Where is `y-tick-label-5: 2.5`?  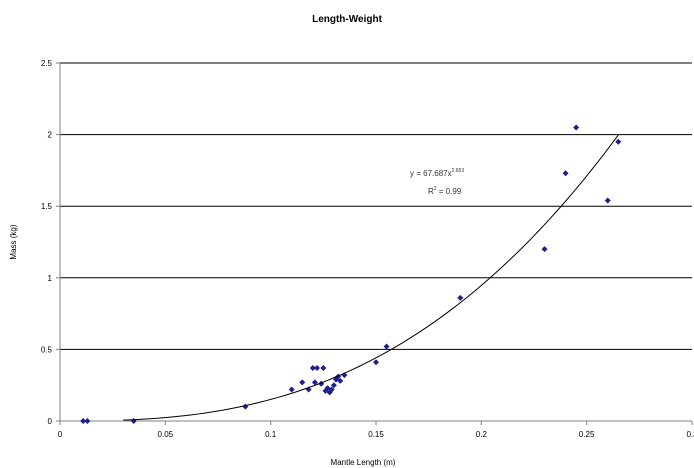 y-tick-label-5: 2.5 is located at coordinates (47, 63).